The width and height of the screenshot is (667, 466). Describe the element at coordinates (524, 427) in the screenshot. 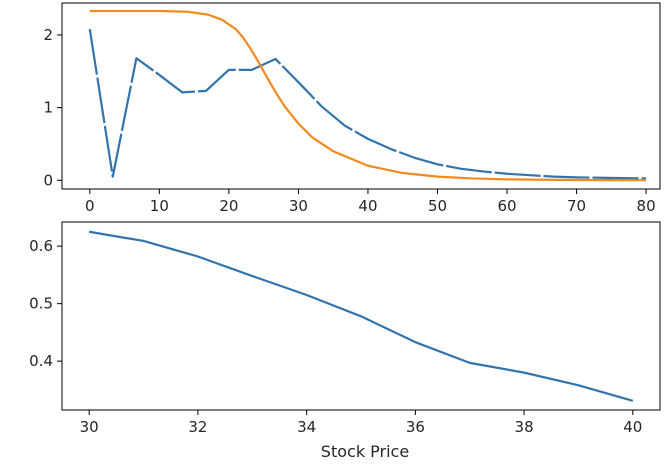

I see `x-tick-label: 38` at that location.